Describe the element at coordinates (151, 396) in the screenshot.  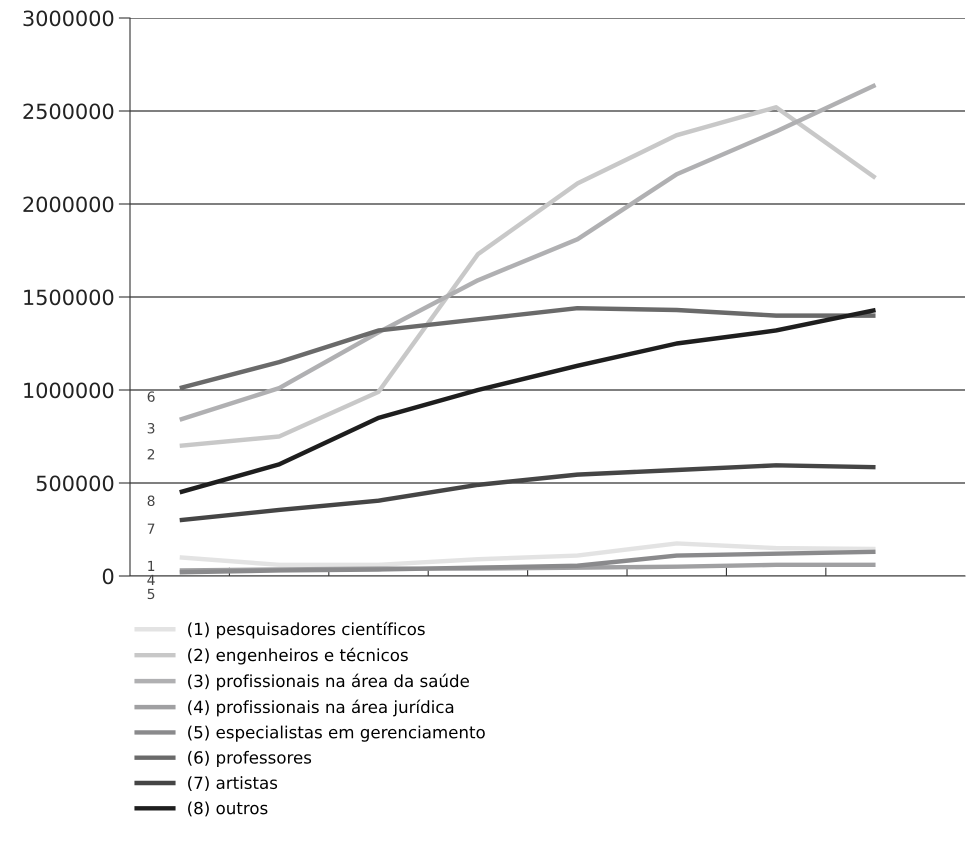
I see `annotation: 6` at that location.